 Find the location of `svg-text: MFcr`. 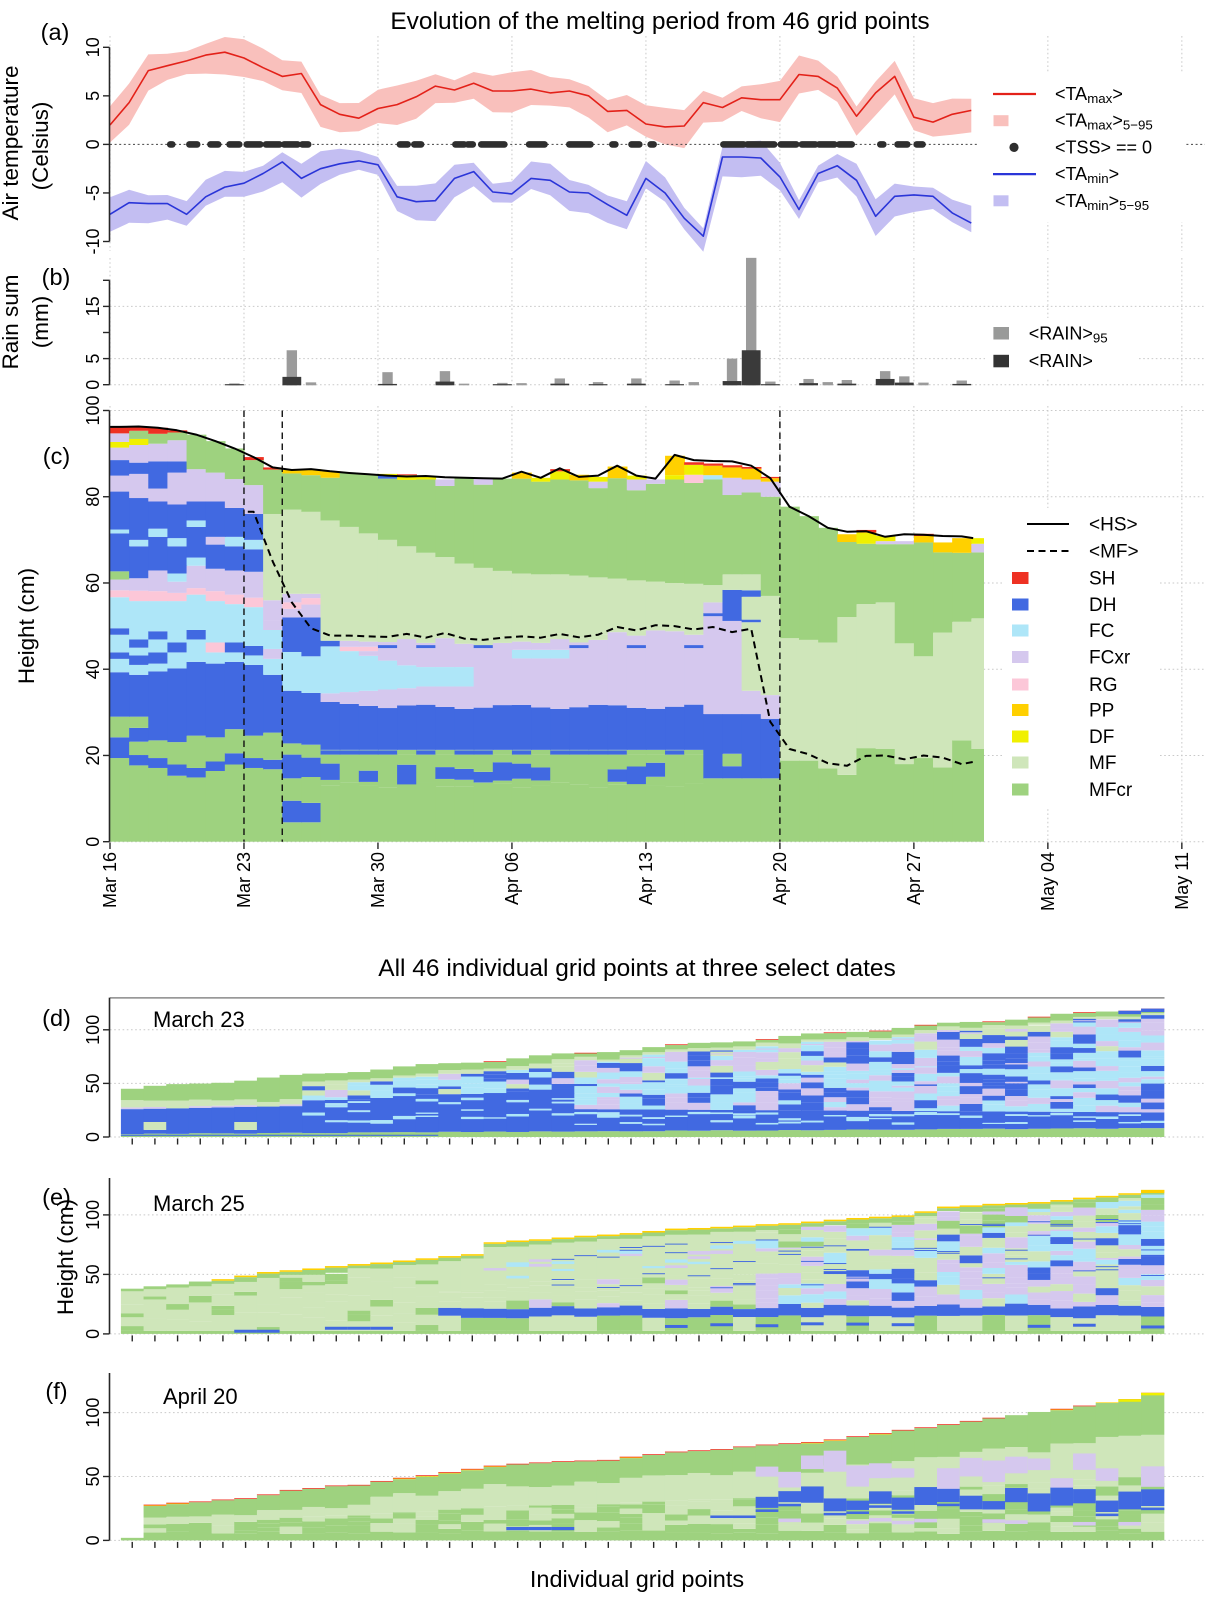

svg-text: MFcr is located at coordinates (1111, 790).